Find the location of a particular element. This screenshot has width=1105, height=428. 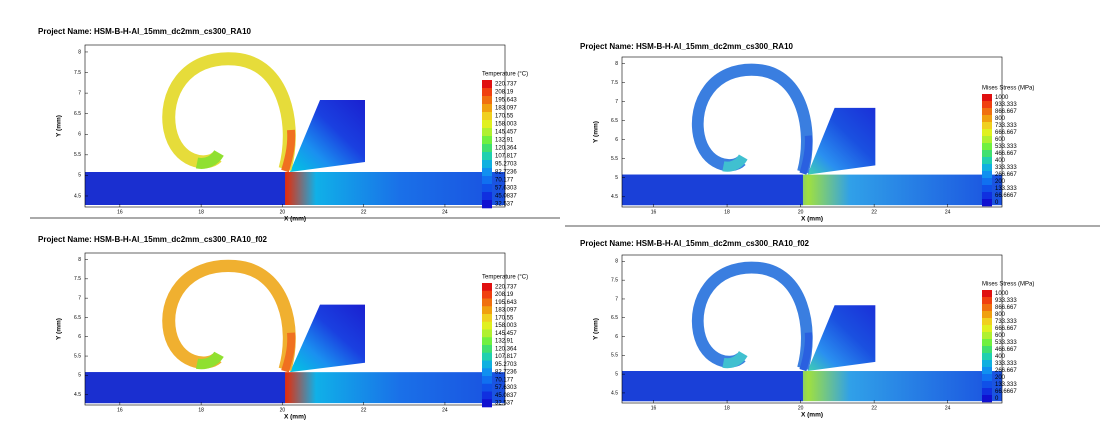

legend-label: 333.333 is located at coordinates (1006, 364).